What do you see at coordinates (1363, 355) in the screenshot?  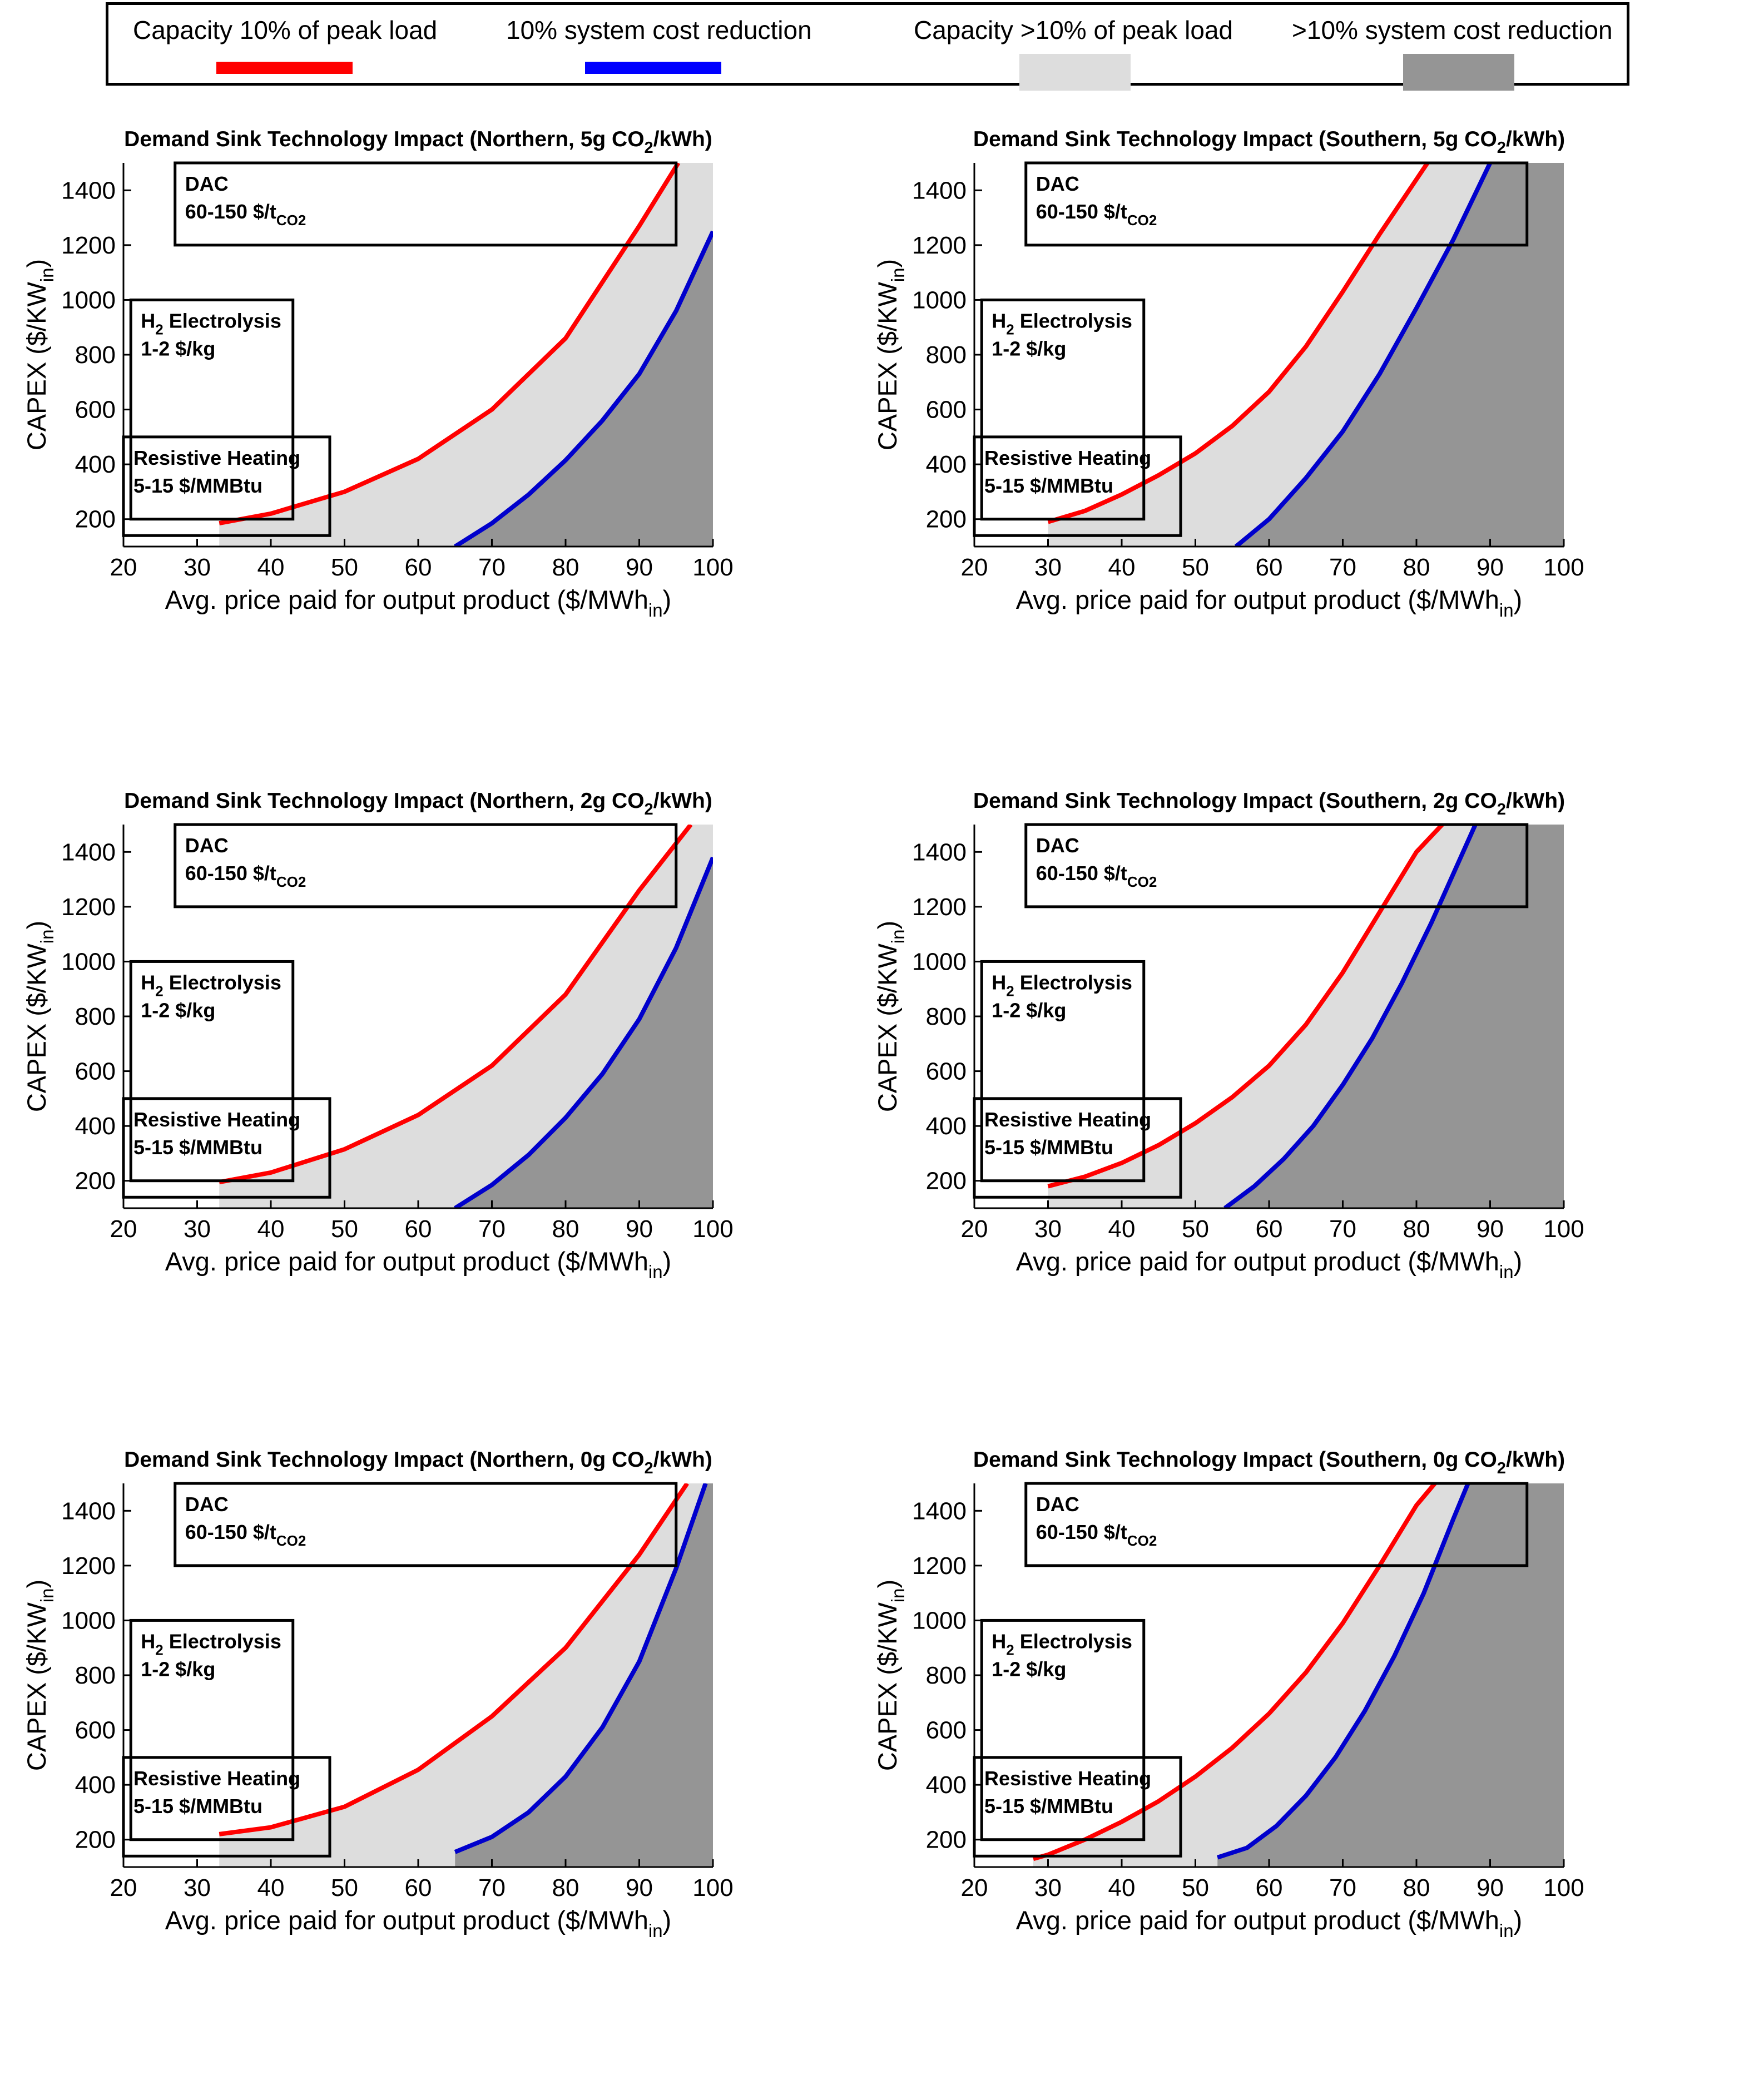 I see `cost-line` at bounding box center [1363, 355].